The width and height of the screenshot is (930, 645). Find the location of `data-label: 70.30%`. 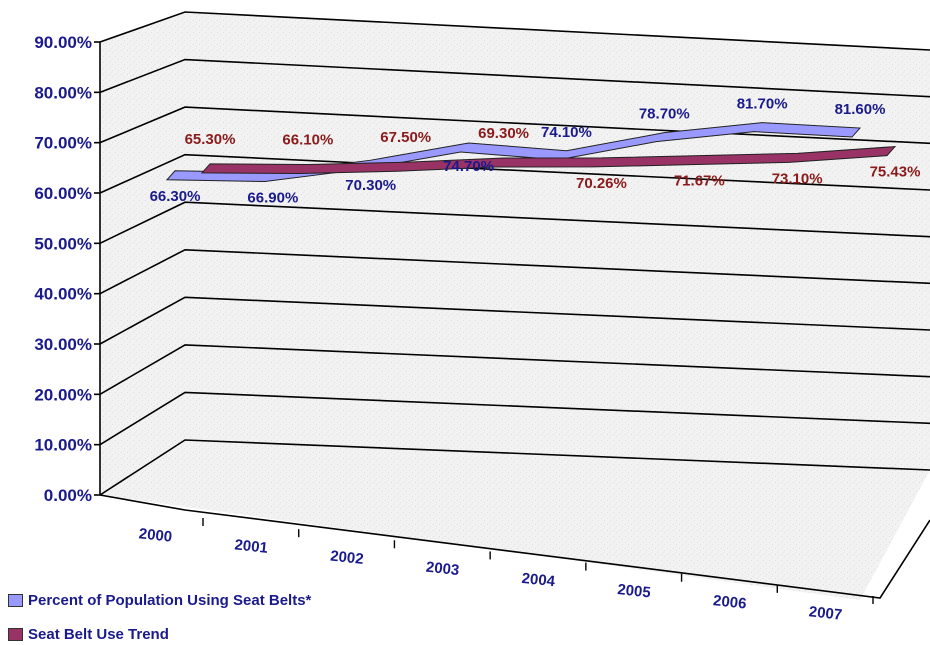

data-label: 70.30% is located at coordinates (370, 185).